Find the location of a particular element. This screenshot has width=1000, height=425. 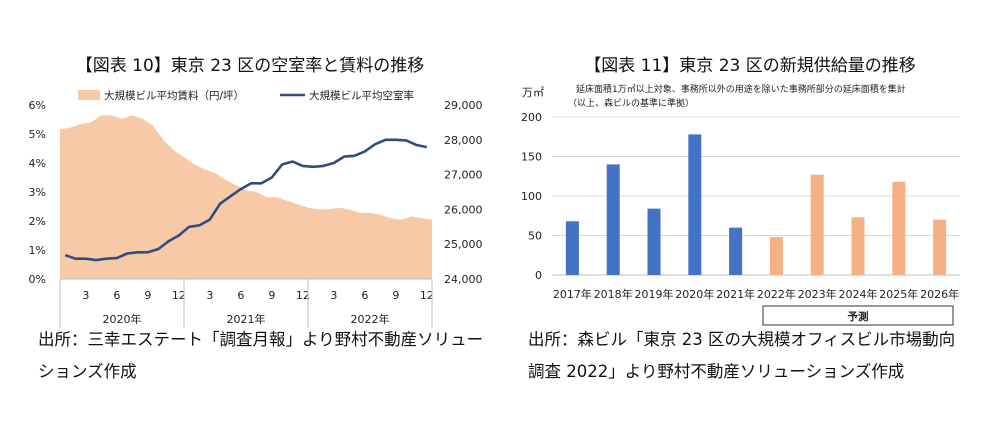

legend-label-rent: 大規模ビル平均賃料（円/坪） is located at coordinates (174, 95).